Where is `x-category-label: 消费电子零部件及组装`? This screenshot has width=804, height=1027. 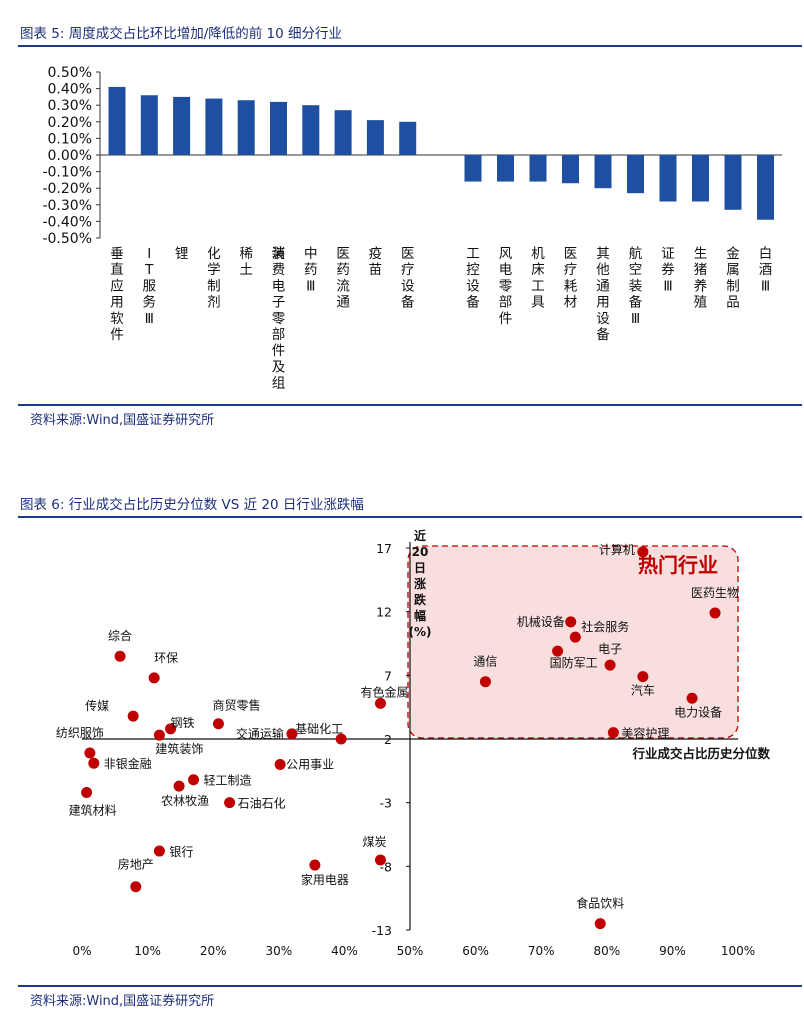 x-category-label: 消费电子零部件及组装 is located at coordinates (279, 319).